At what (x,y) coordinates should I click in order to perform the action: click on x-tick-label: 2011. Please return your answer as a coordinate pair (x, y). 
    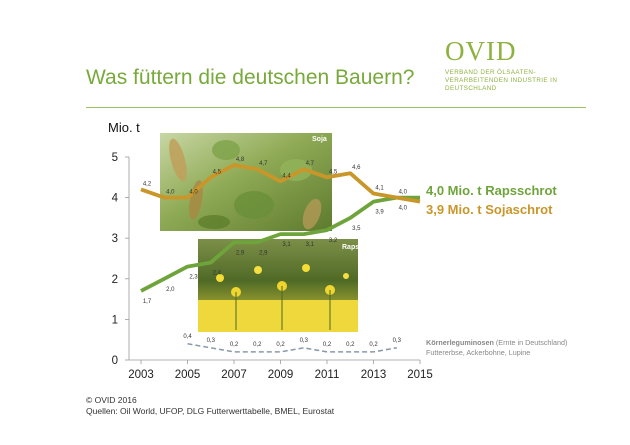
    Looking at the image, I should click on (327, 375).